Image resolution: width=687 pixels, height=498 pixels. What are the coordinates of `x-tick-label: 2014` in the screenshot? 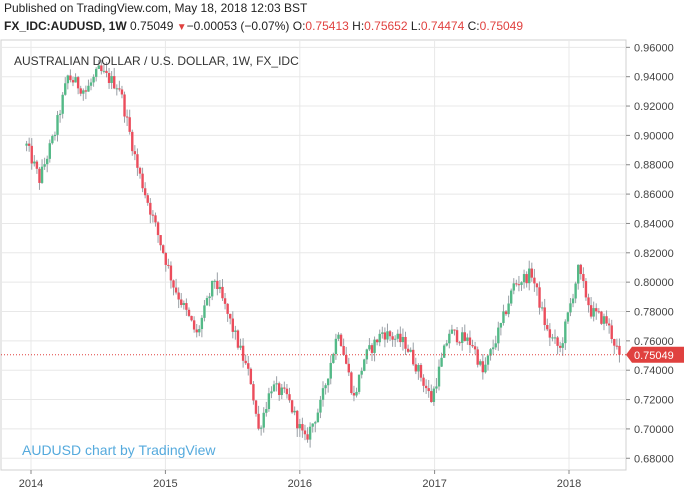 It's located at (31, 484).